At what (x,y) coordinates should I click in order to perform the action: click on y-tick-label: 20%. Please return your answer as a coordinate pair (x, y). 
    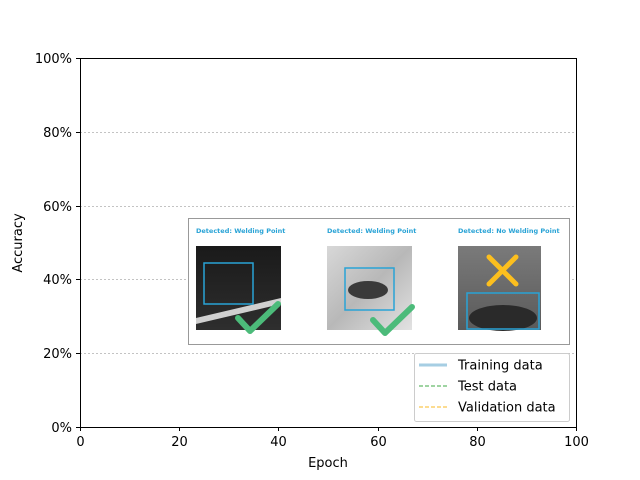
    Looking at the image, I should click on (57, 354).